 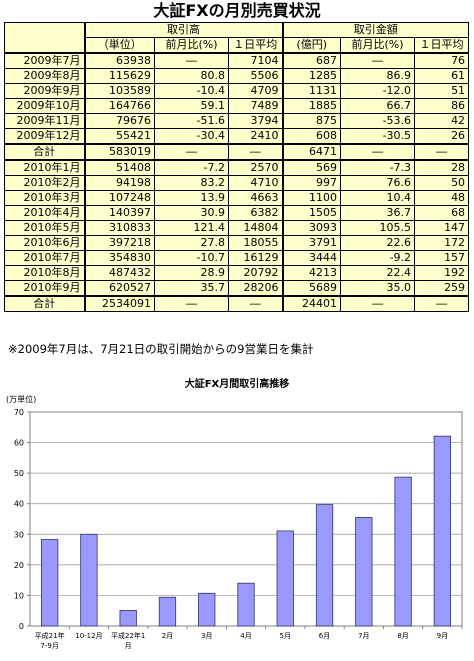 I want to click on table-cell: 86, so click(x=442, y=106).